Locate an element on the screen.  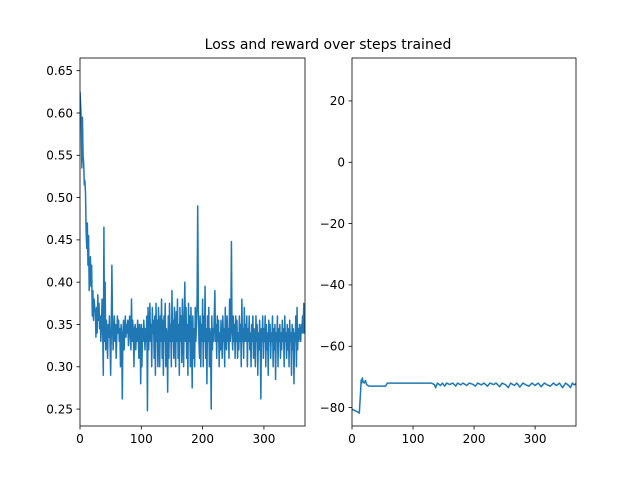
y-tick-label: −60 is located at coordinates (332, 347).